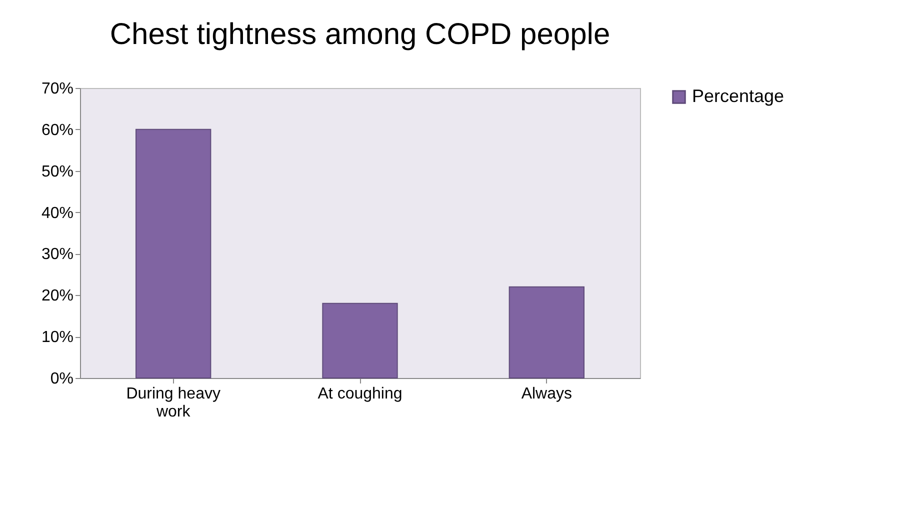 This screenshot has height=522, width=901. What do you see at coordinates (57, 213) in the screenshot?
I see `y-tick-label: 40%` at bounding box center [57, 213].